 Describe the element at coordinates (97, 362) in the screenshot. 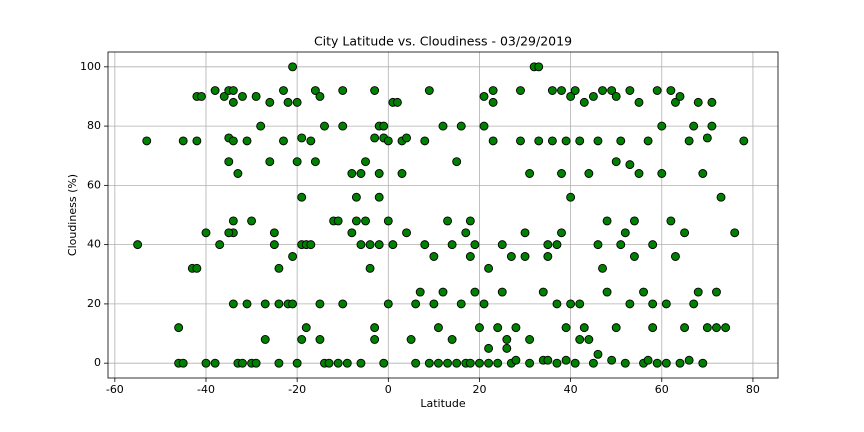

I see `y-tick-label: 0` at that location.